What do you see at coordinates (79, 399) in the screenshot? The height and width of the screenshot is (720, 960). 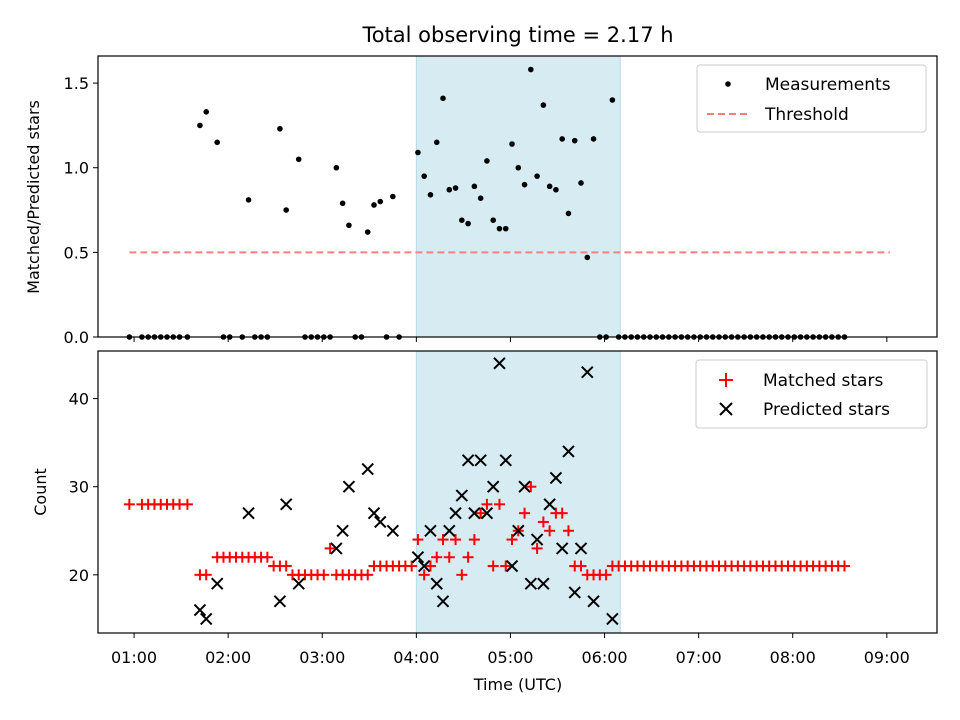 I see `bottom-y-tick-label: 40` at bounding box center [79, 399].